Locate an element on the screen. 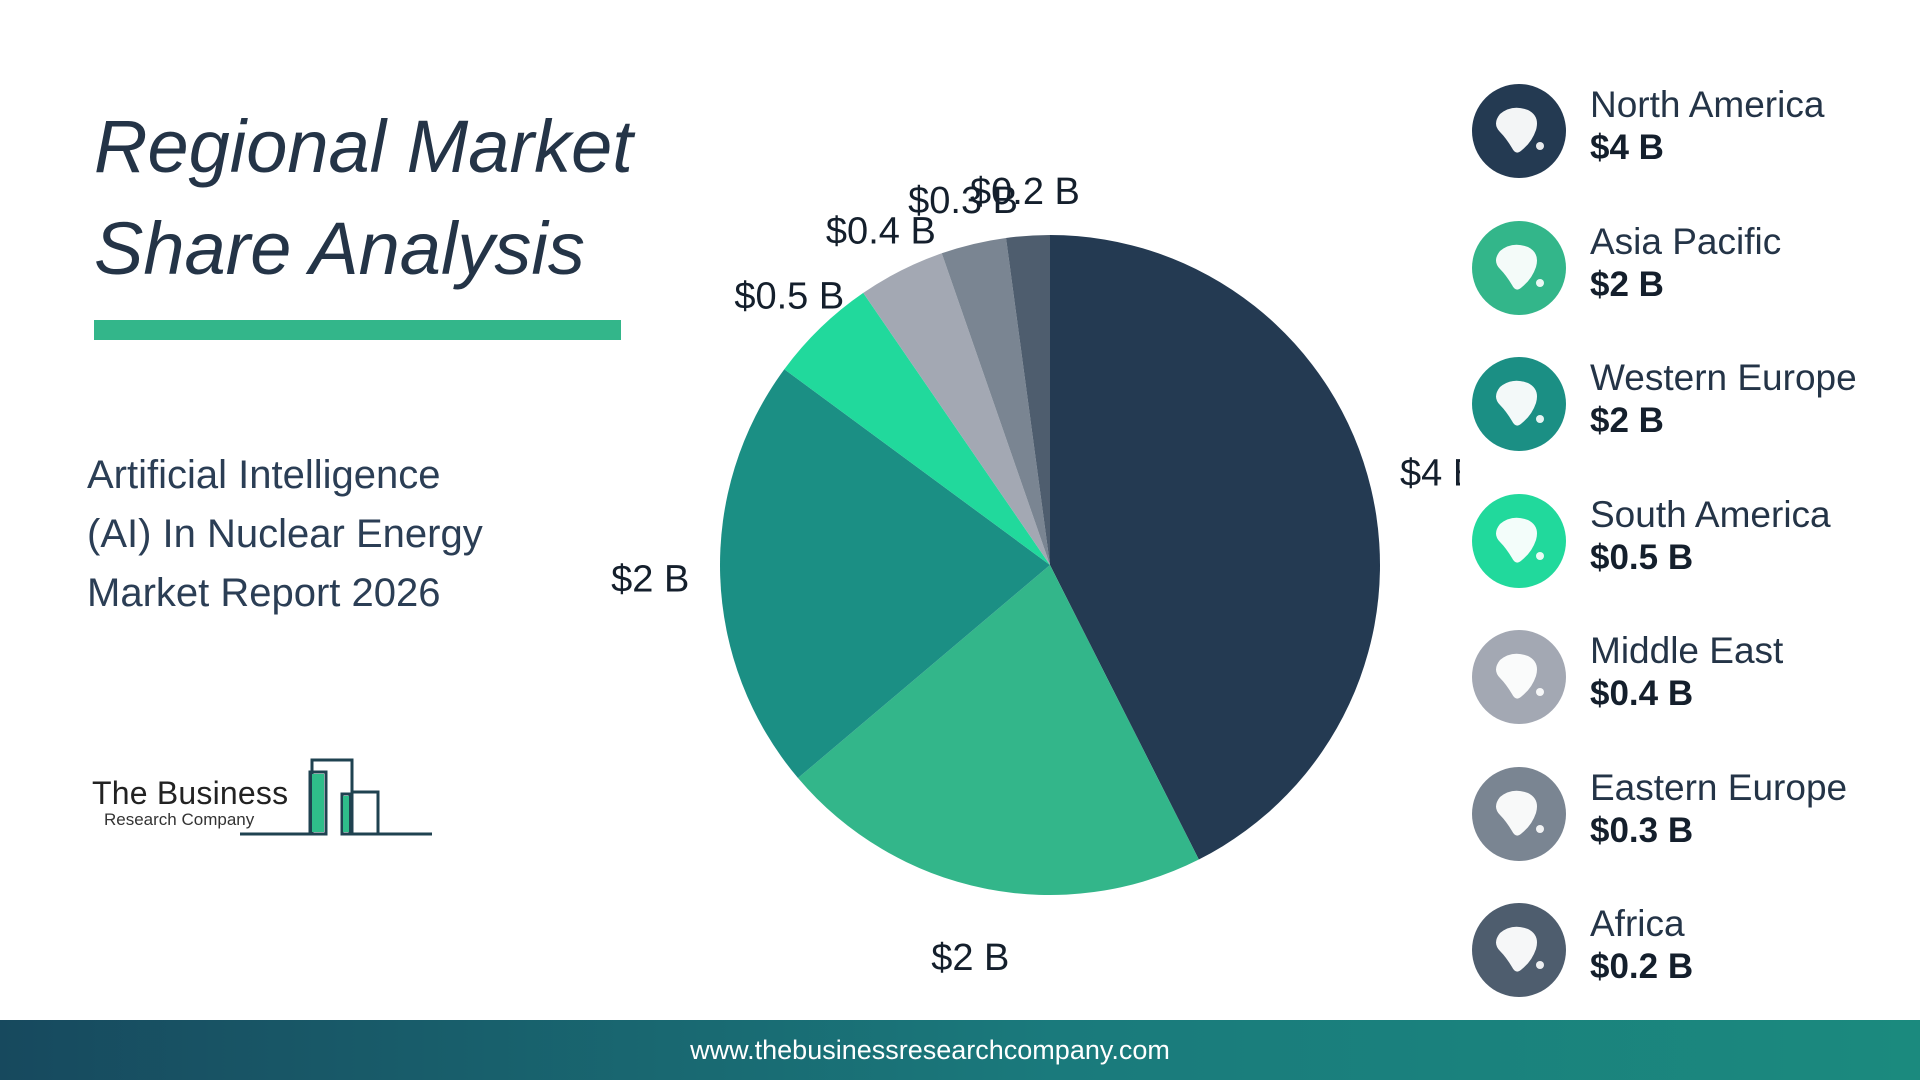 This screenshot has height=1080, width=1920. chart-title-line-1: Regional Market is located at coordinates (363, 146).